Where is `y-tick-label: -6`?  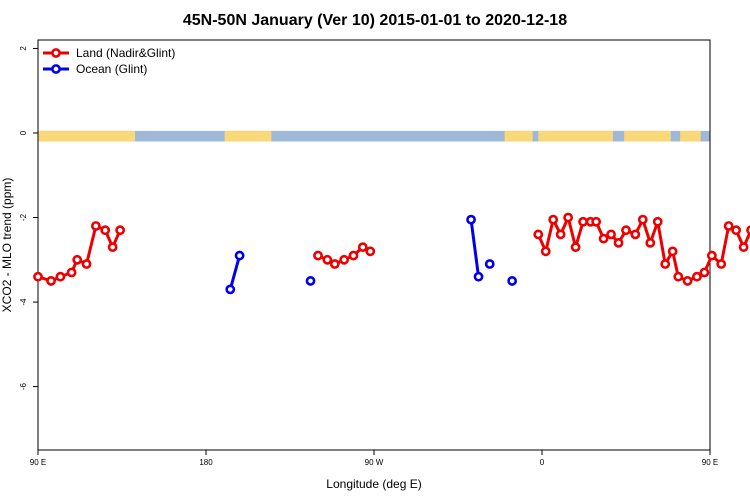
y-tick-label: -6 is located at coordinates (23, 386).